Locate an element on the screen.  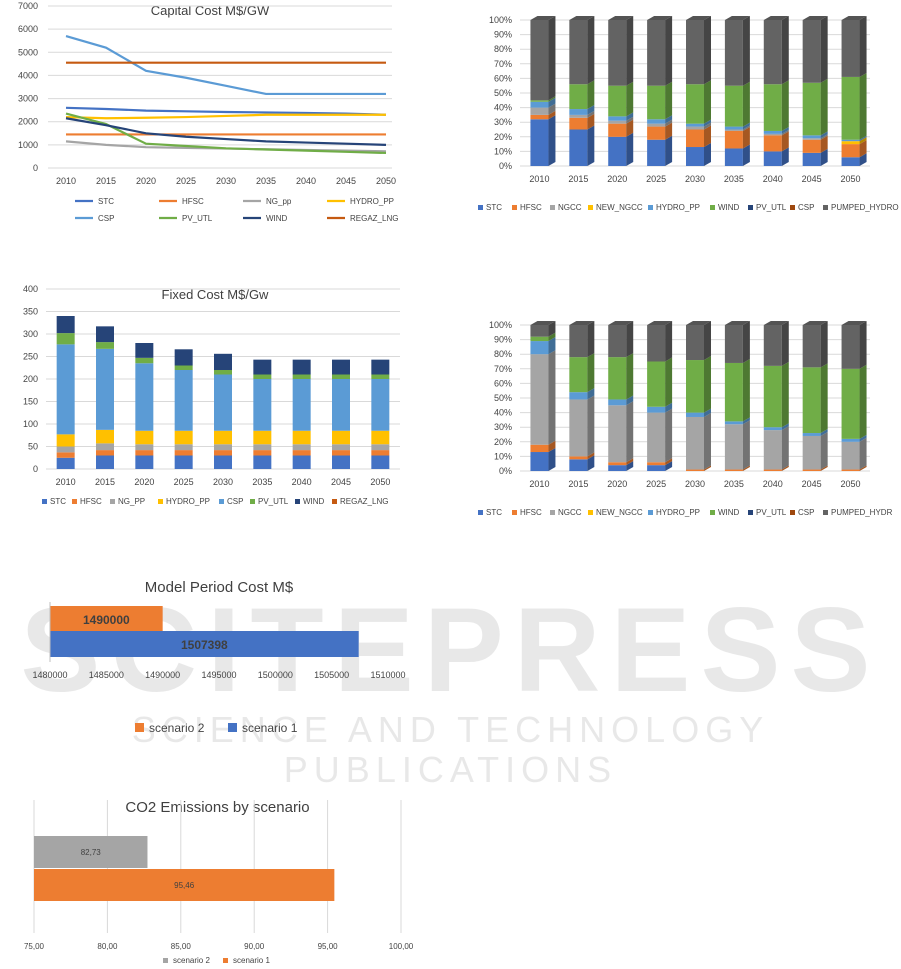
y-tick-label: 3000 is located at coordinates (28, 99).